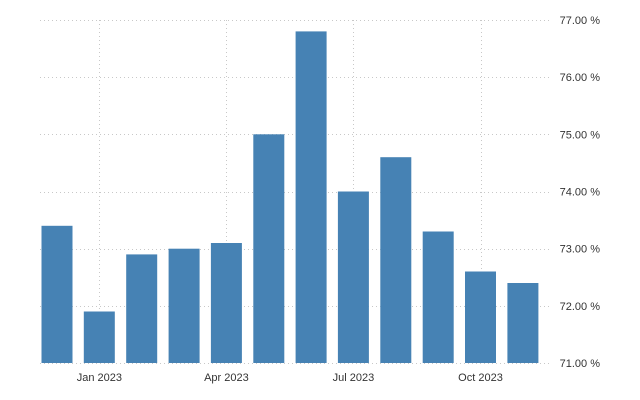  I want to click on y-tick-label: 74.00 %, so click(580, 193).